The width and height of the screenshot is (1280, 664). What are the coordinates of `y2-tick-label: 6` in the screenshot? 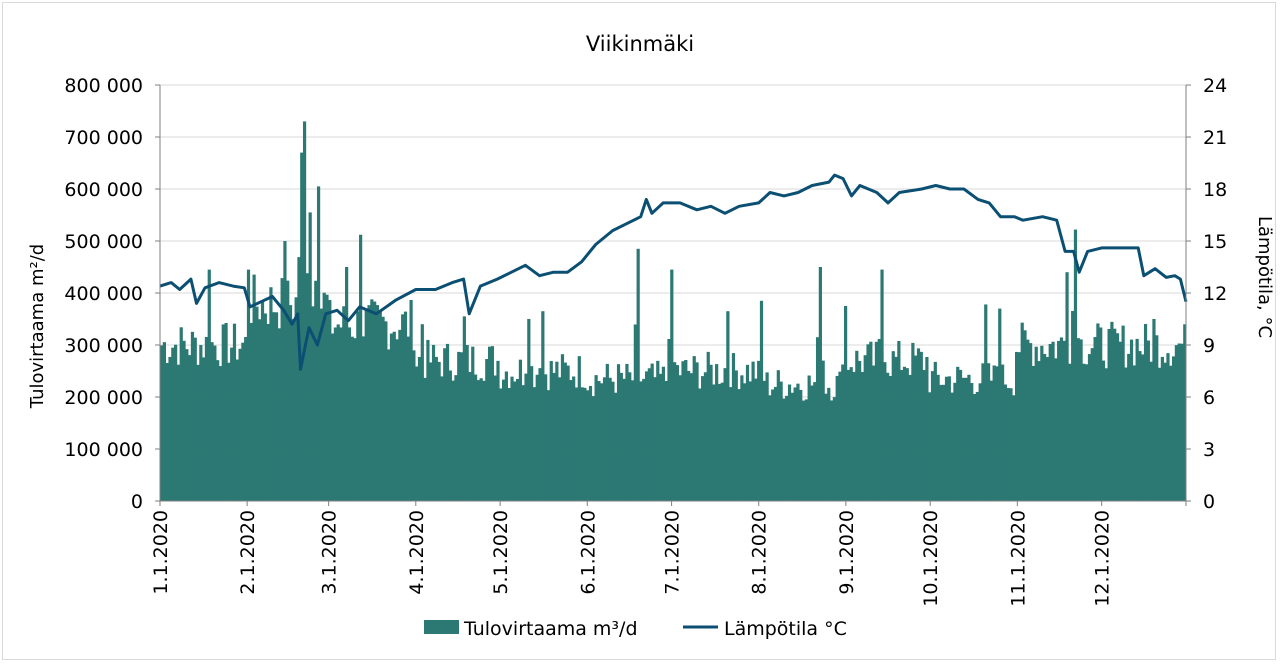 It's located at (1209, 398).